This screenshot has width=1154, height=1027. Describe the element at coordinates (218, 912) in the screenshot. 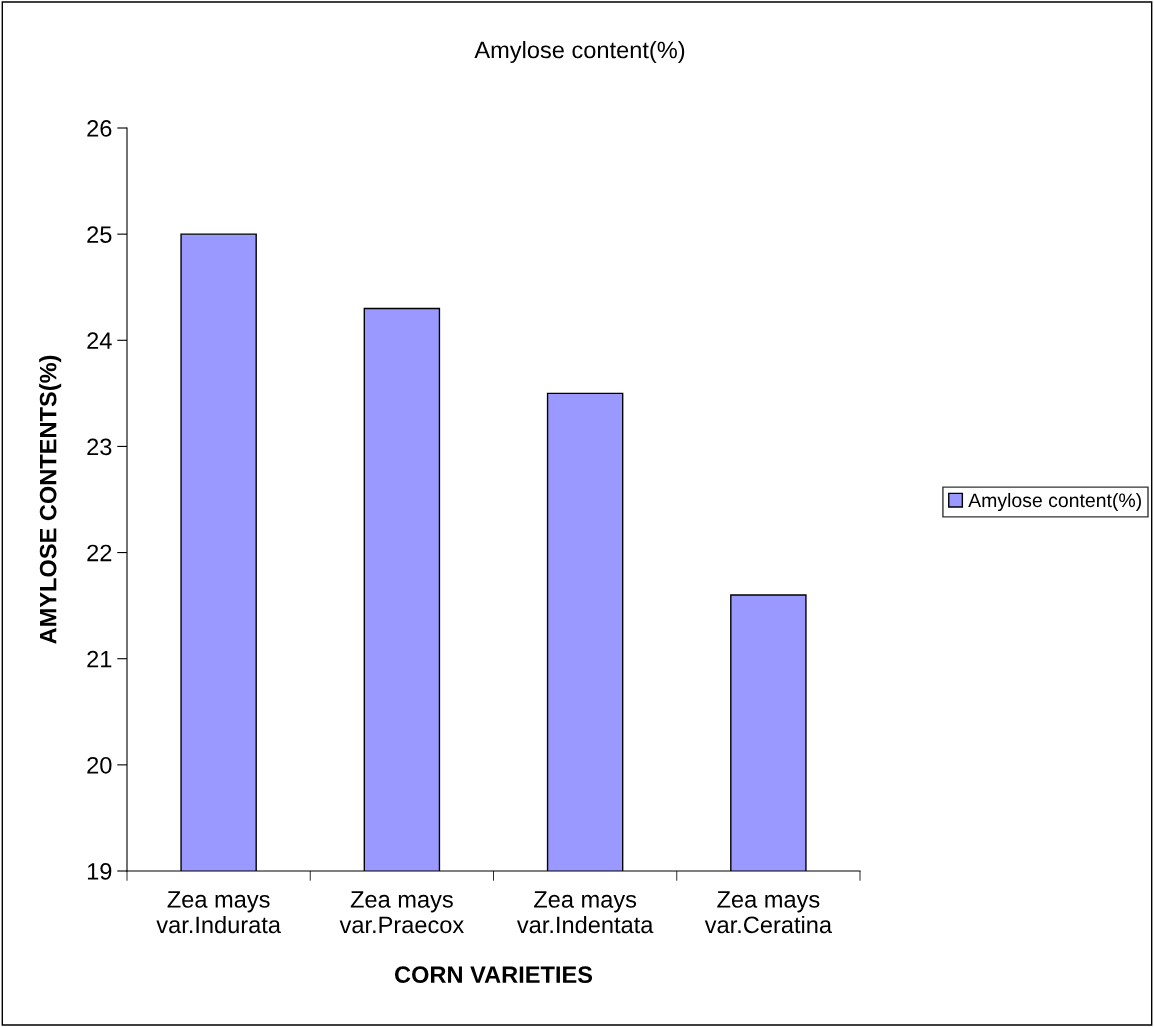

I see `x-tick-label: Zea mays var.Indurata` at that location.